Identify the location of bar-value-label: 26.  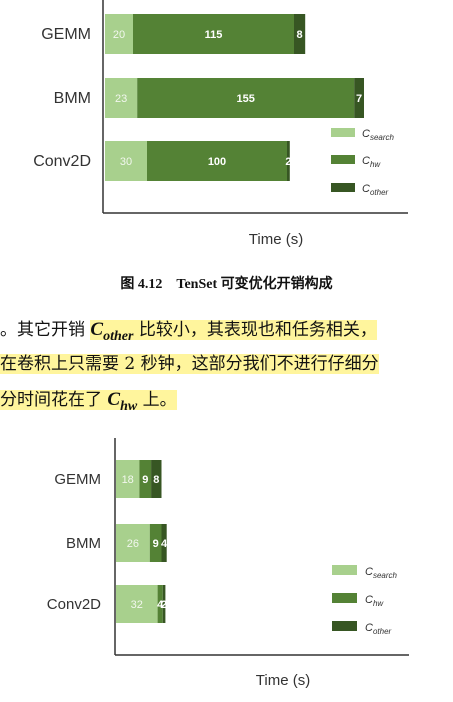
(133, 544).